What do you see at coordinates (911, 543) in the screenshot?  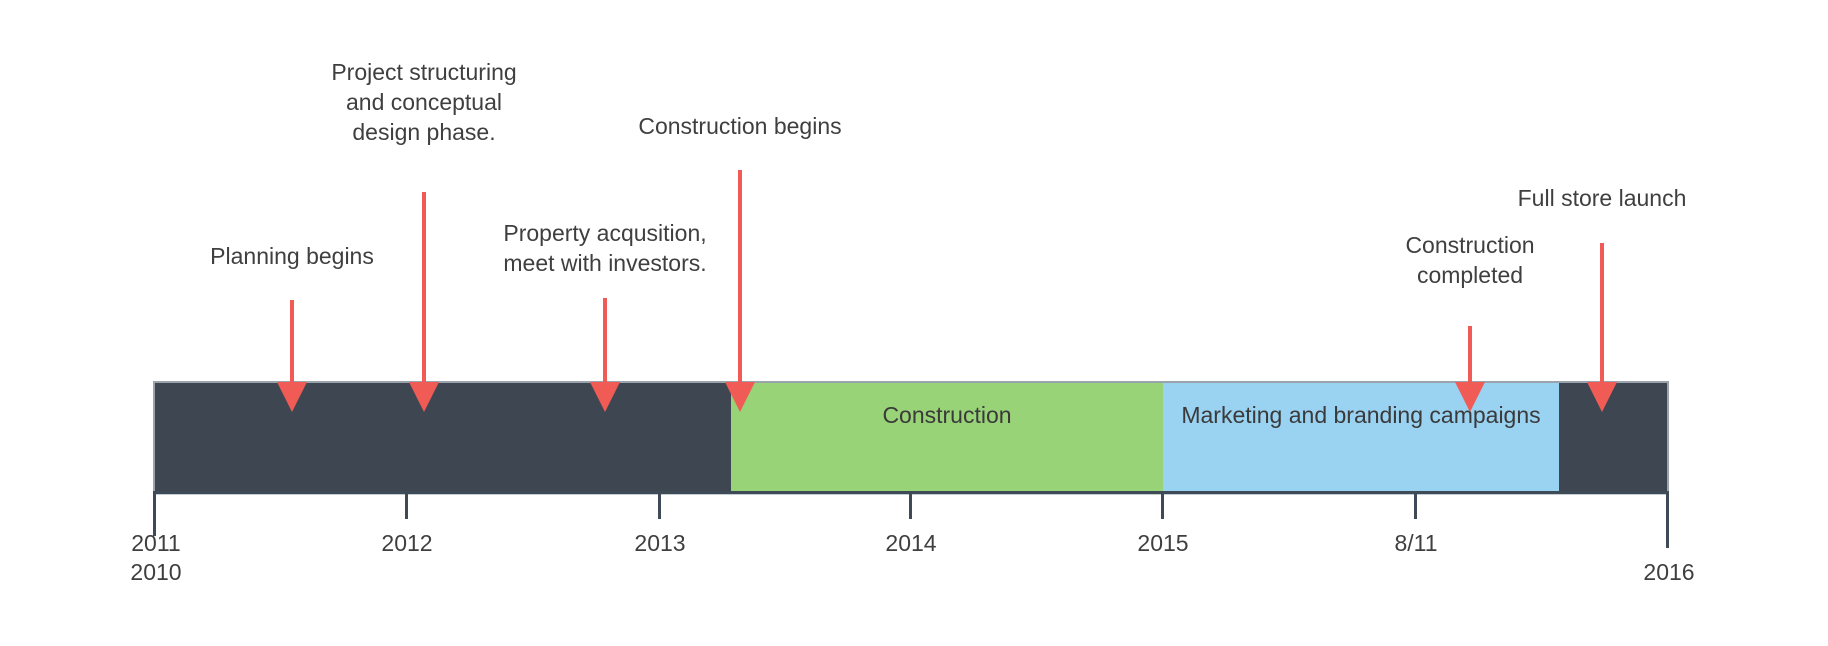 I see `axis-label-2014: 2014` at bounding box center [911, 543].